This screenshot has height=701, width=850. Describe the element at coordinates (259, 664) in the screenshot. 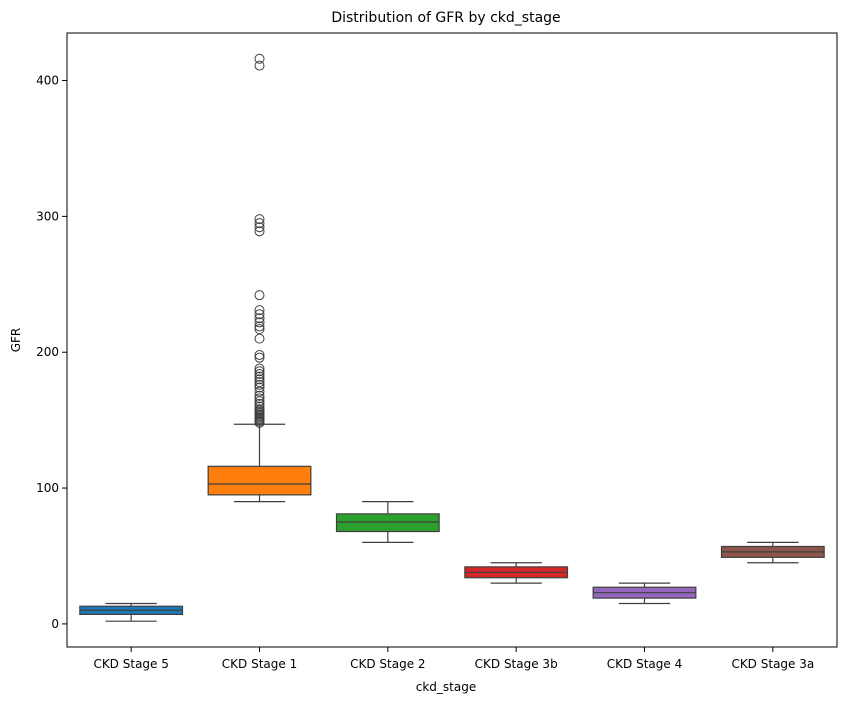

I see `x-tick-label: CKD Stage 1` at that location.